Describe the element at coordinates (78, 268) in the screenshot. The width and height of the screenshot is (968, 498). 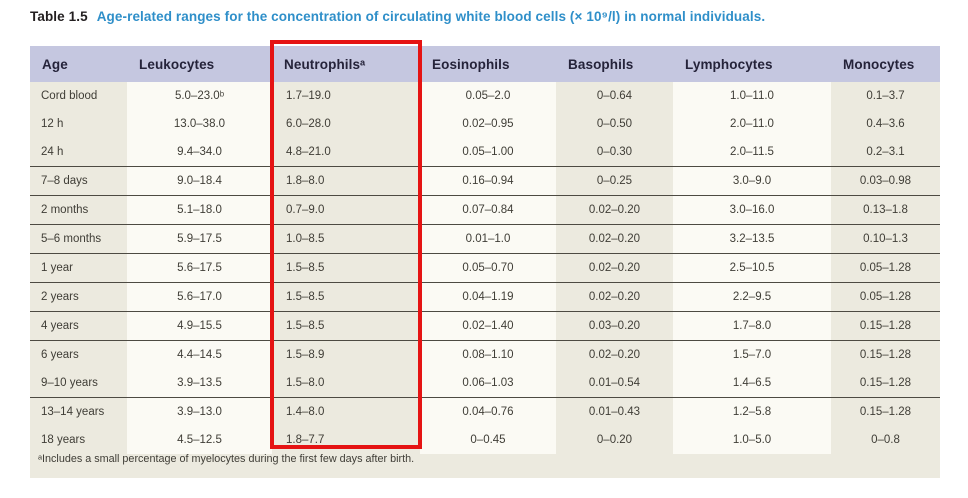
I see `row-label: 1 year` at that location.